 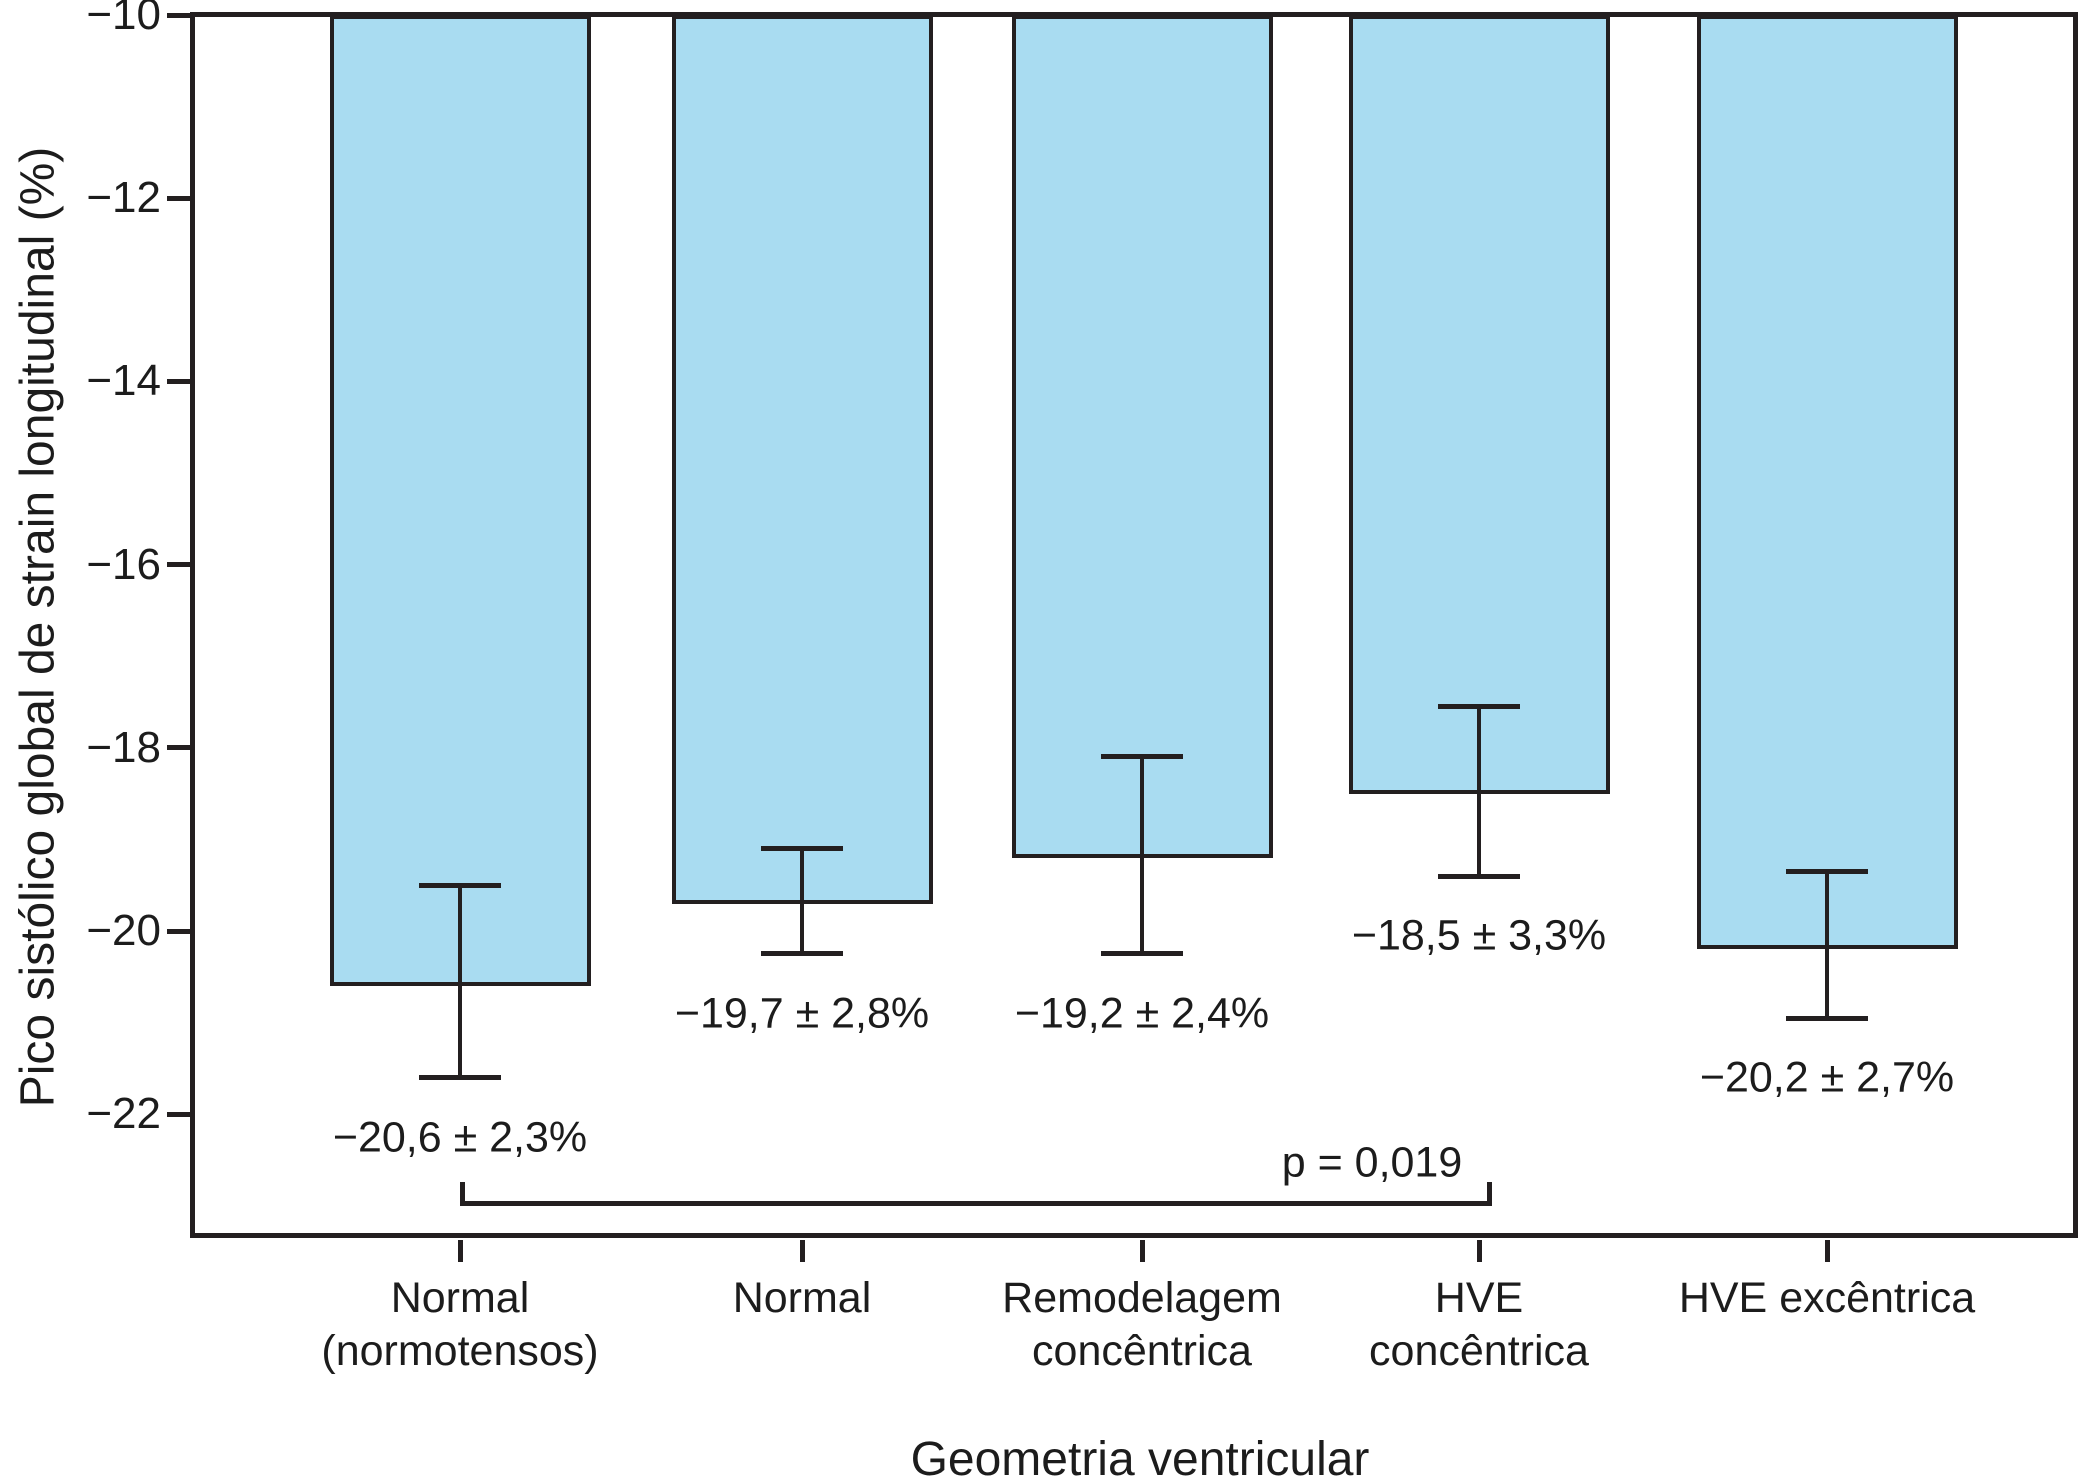 I want to click on category-label-line: Remodelagem, so click(x=1142, y=1298).